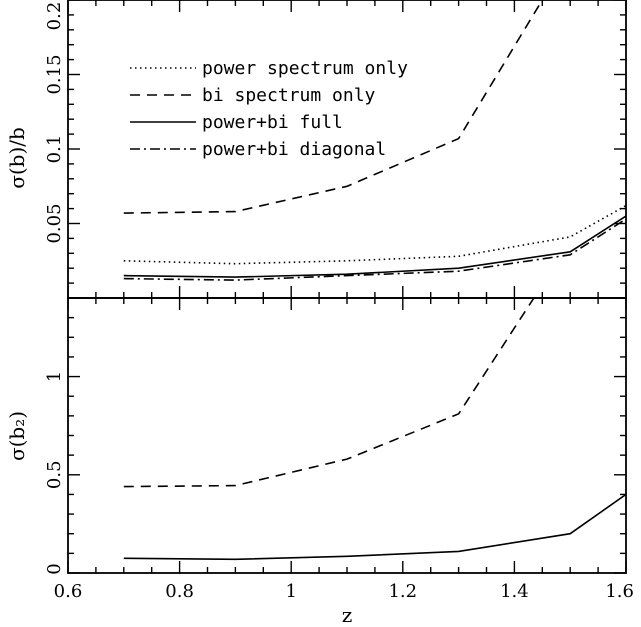 Image resolution: width=641 pixels, height=627 pixels. What do you see at coordinates (374, 527) in the screenshot?
I see `bottom-series-solid-line` at bounding box center [374, 527].